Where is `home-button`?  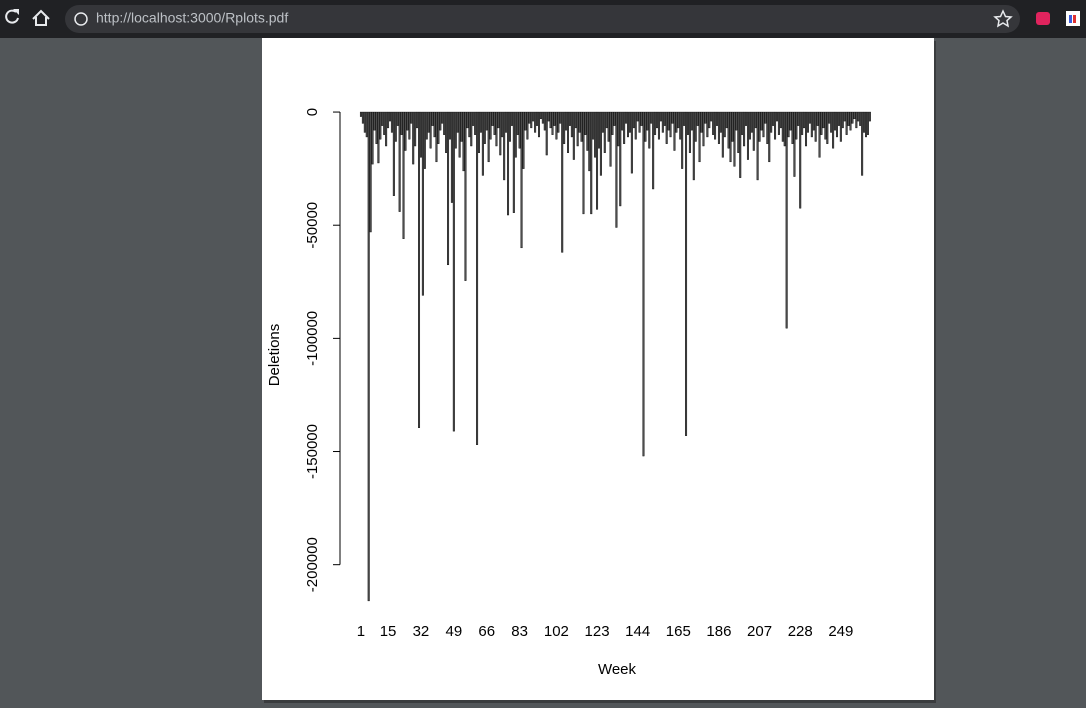
home-button is located at coordinates (41, 17).